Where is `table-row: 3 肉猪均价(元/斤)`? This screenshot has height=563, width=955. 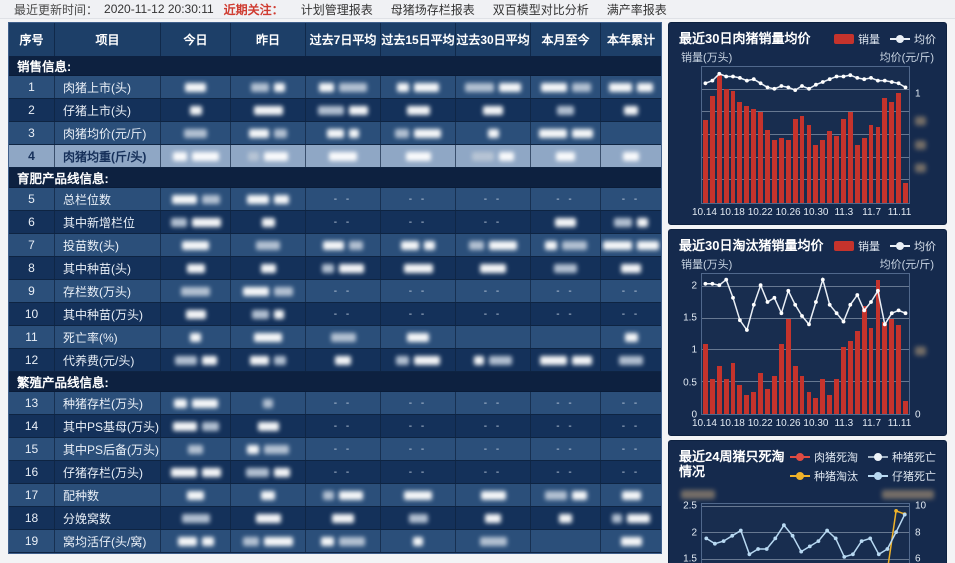
table-row: 3 肉猪均价(元/斤) is located at coordinates (335, 133).